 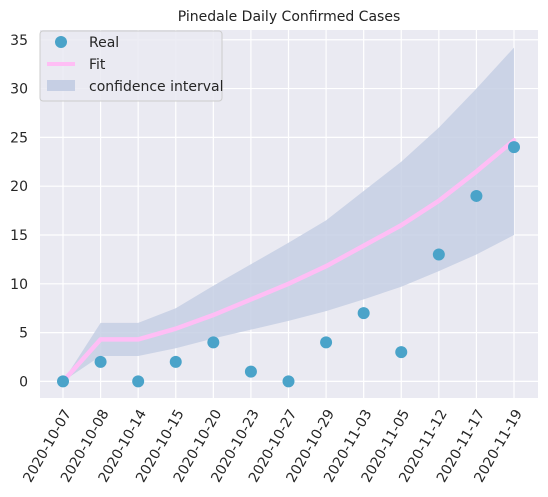 What do you see at coordinates (19, 187) in the screenshot?
I see `y-tick-label: 20` at bounding box center [19, 187].